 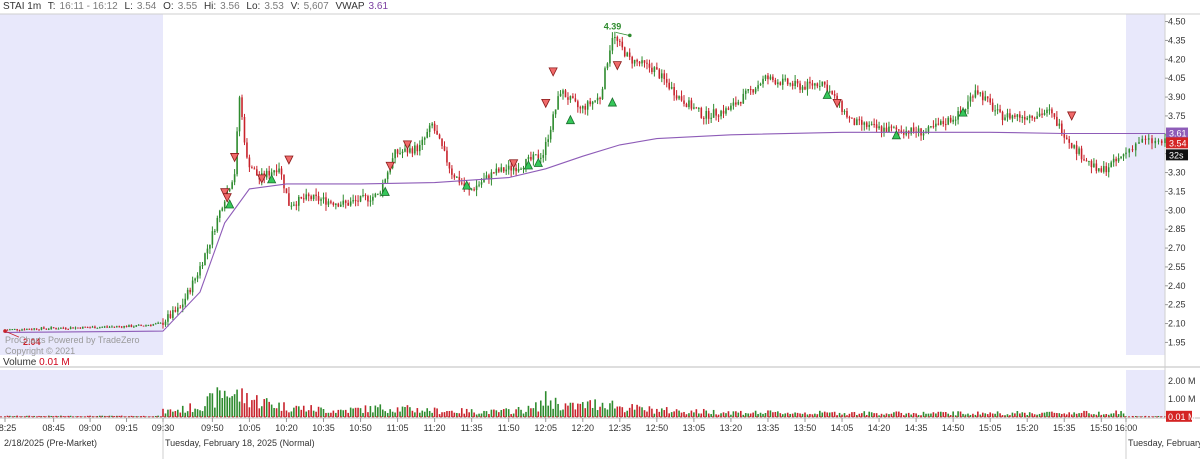 What do you see at coordinates (1177, 22) in the screenshot?
I see `y-tick-label: 4.50` at bounding box center [1177, 22].